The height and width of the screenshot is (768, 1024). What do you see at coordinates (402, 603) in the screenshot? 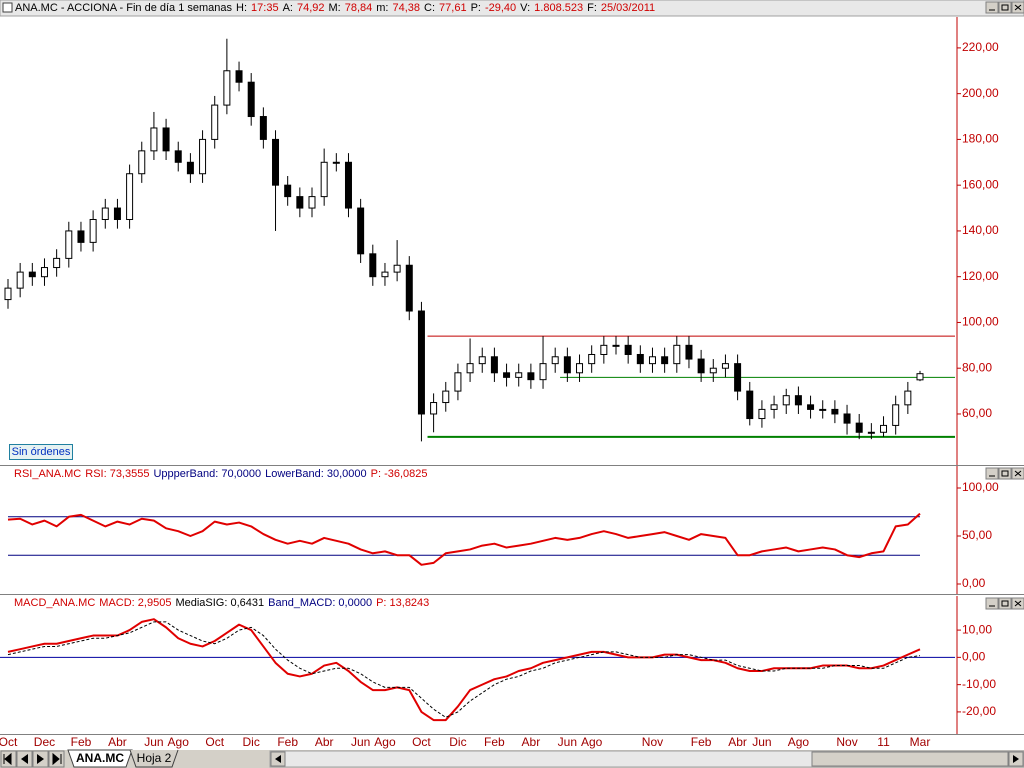
I see `header-part: P: 13,8243` at bounding box center [402, 603].